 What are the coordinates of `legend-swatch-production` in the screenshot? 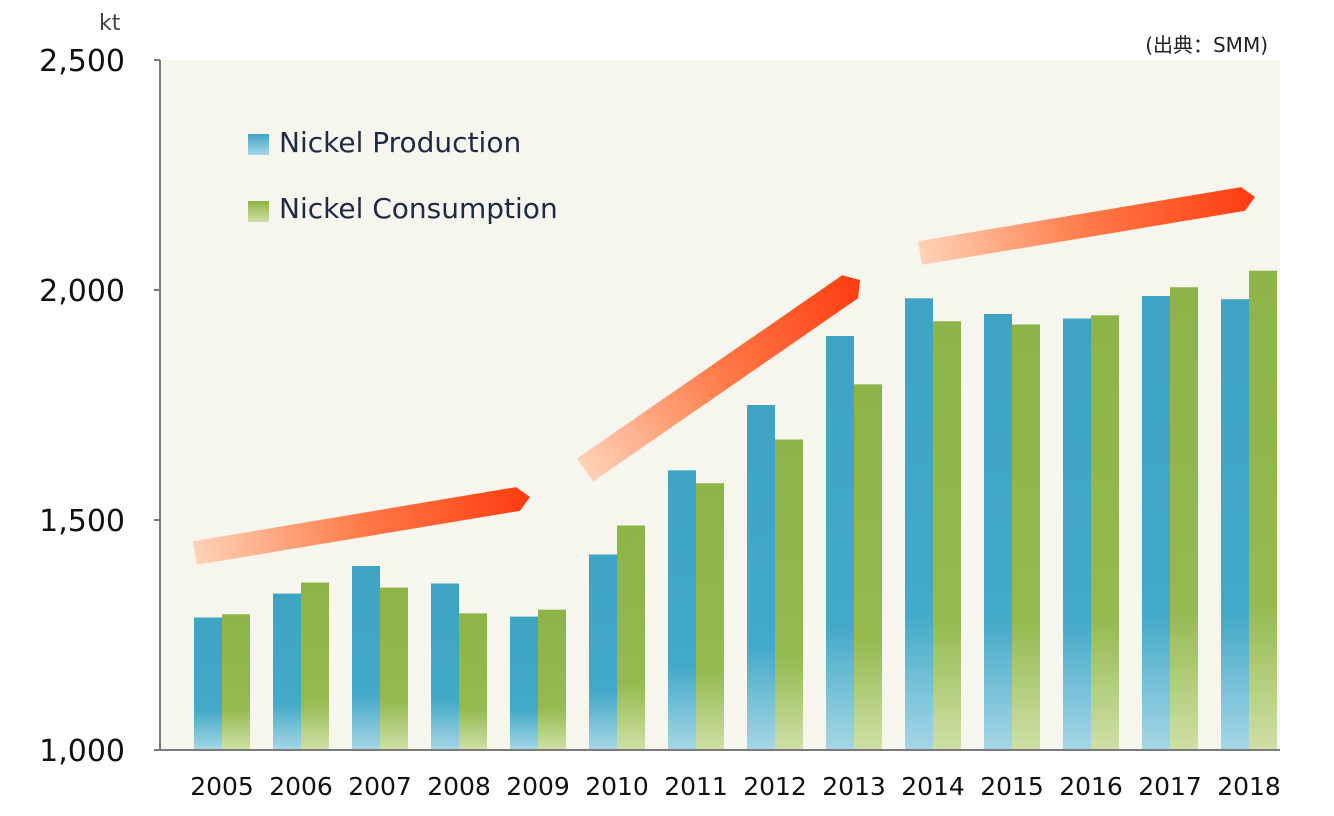 It's located at (258, 144).